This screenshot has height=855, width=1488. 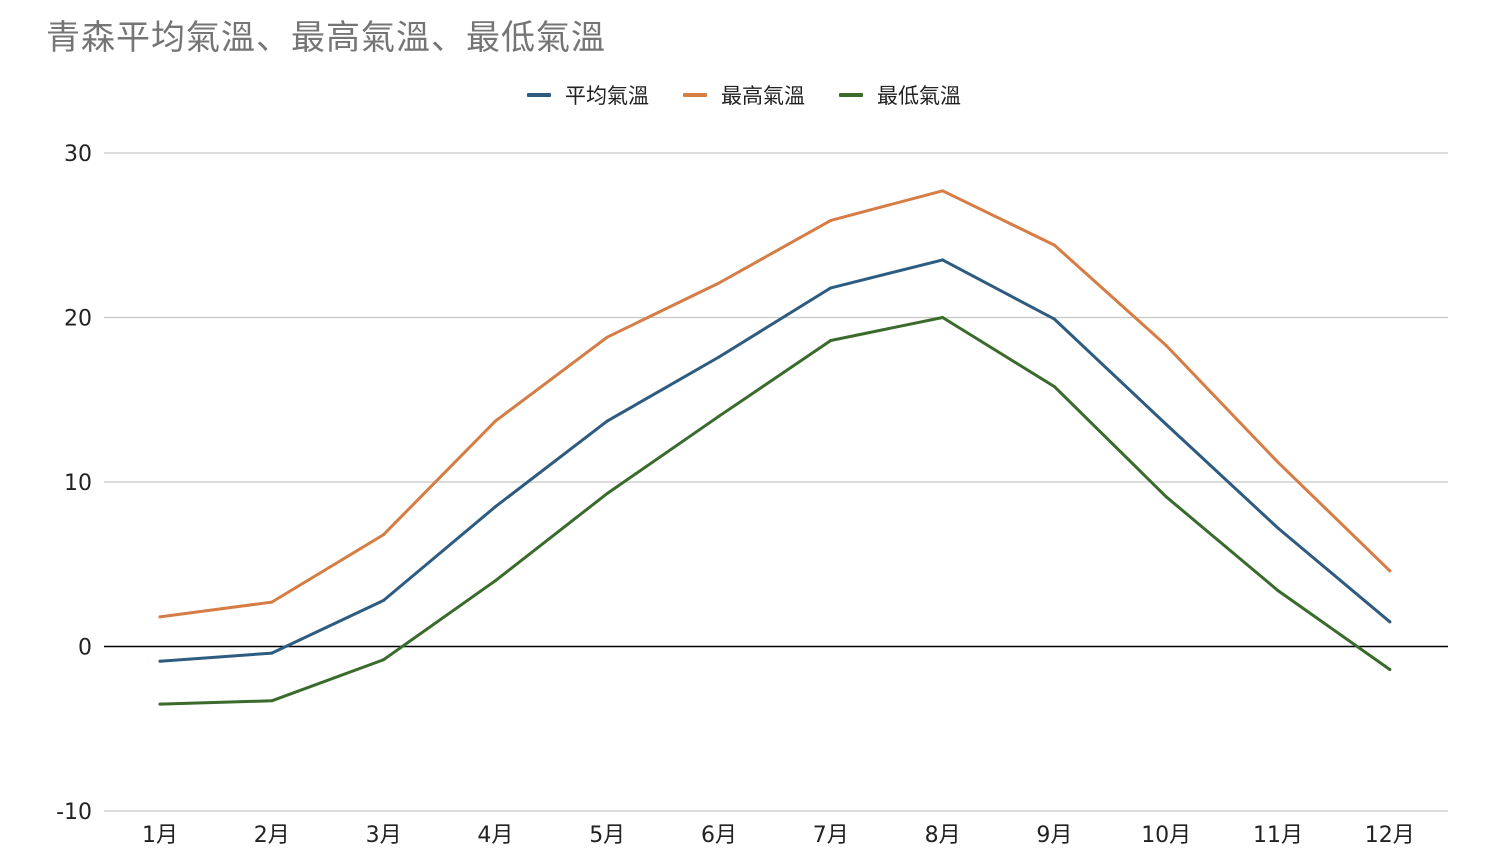 I want to click on legend-item-avg: 平均氣溫, so click(x=588, y=95).